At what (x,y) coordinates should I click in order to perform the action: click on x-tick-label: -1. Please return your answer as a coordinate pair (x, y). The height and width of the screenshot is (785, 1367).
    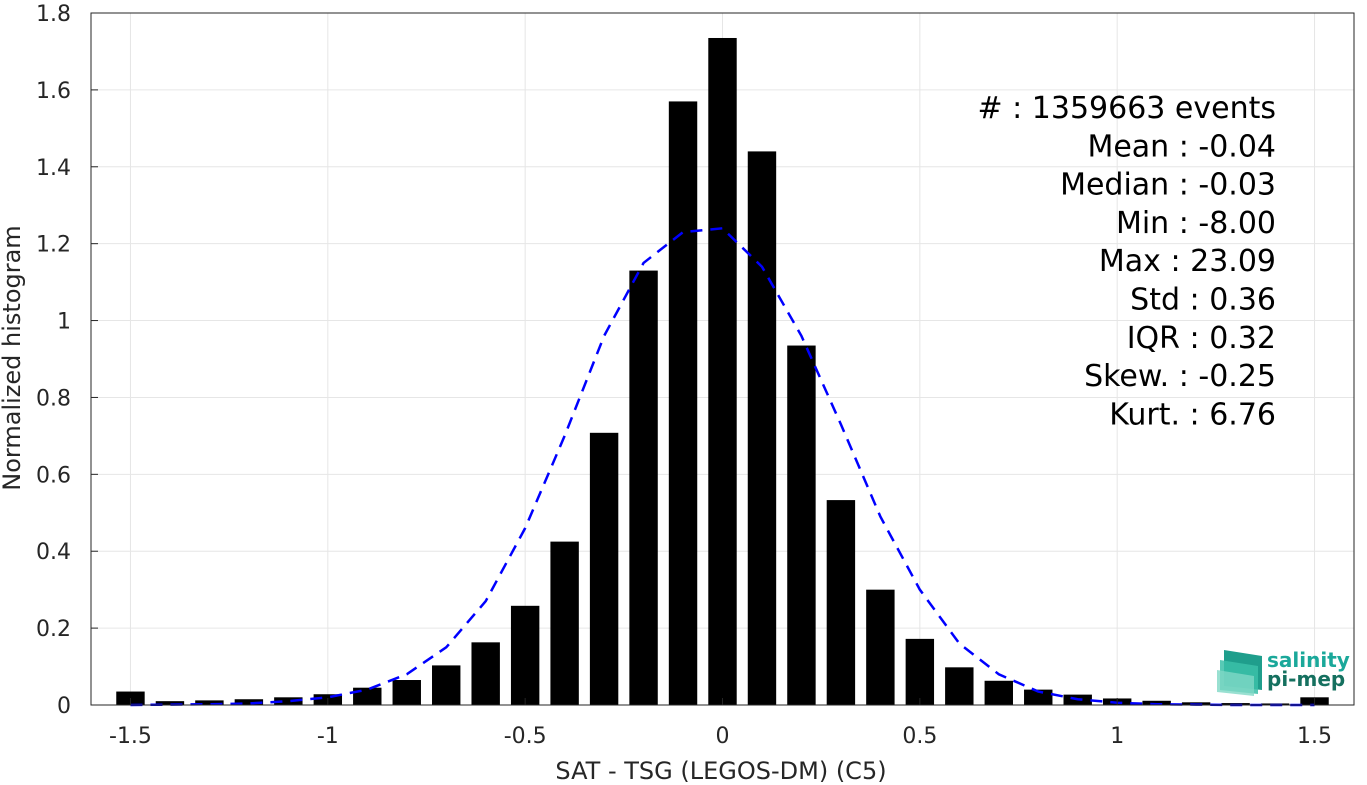
    Looking at the image, I should click on (328, 736).